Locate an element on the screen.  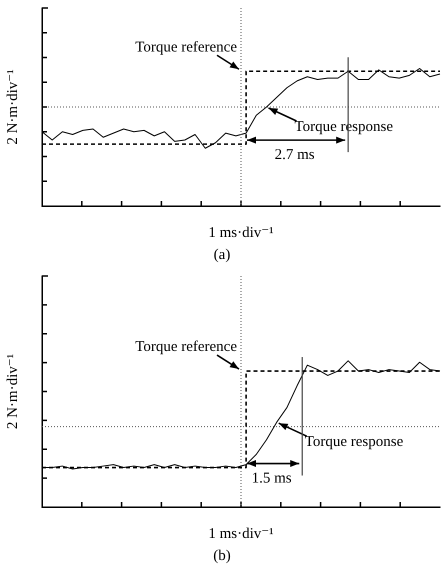
text: (b) is located at coordinates (222, 556).